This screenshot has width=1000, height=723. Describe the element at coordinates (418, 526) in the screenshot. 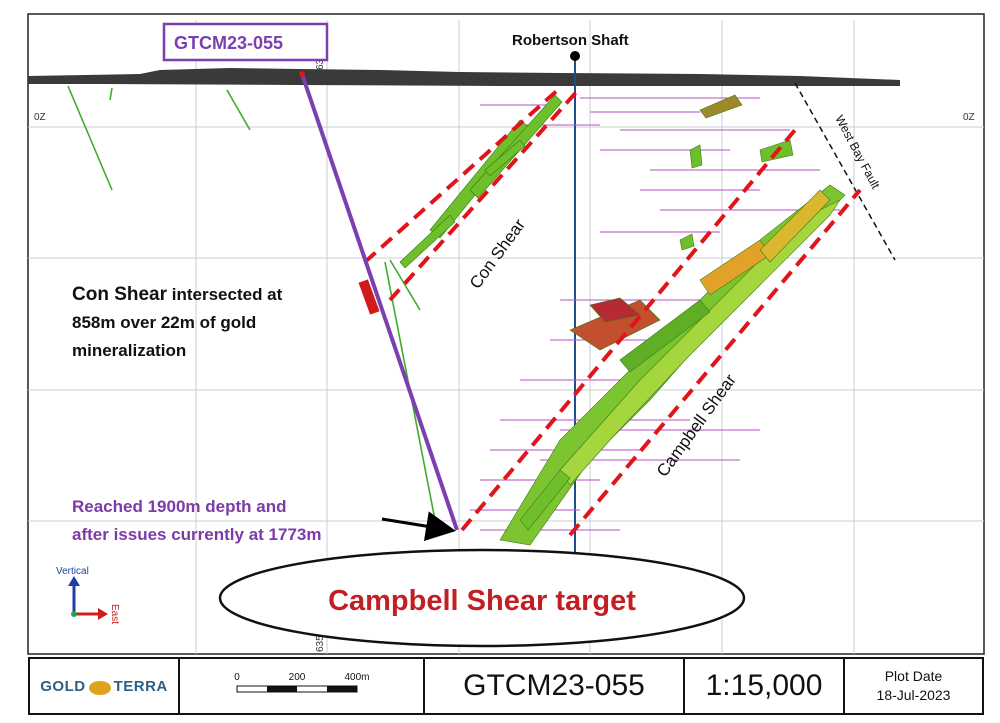

I see `depth-note-arrow` at that location.